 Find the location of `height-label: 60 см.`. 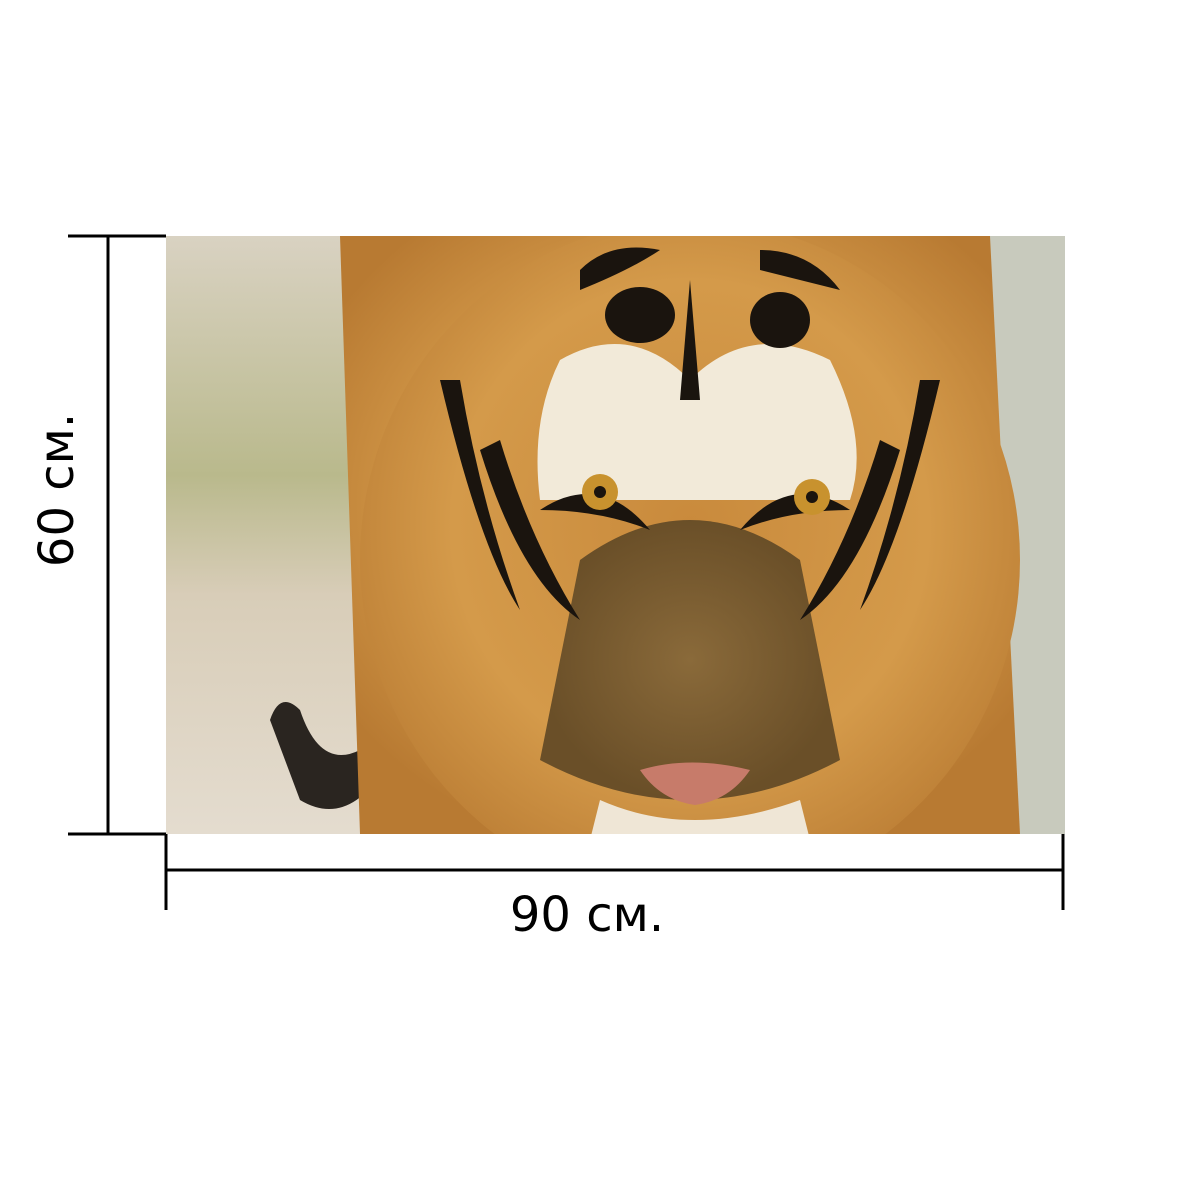

height-label: 60 см. is located at coordinates (57, 490).